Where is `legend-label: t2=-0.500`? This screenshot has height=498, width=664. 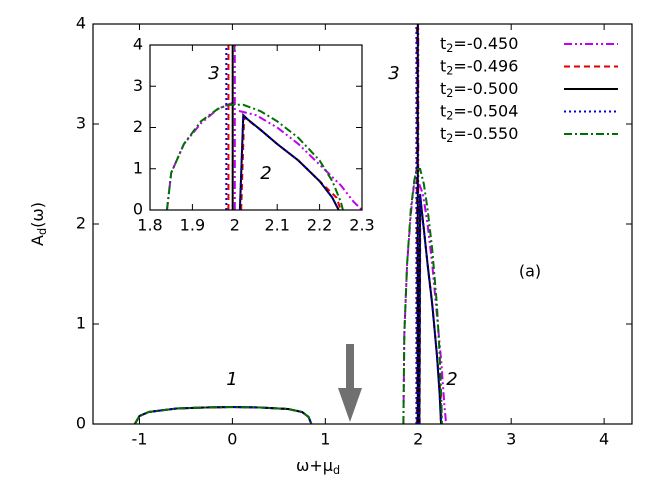
legend-label: t2=-0.500 is located at coordinates (479, 90).